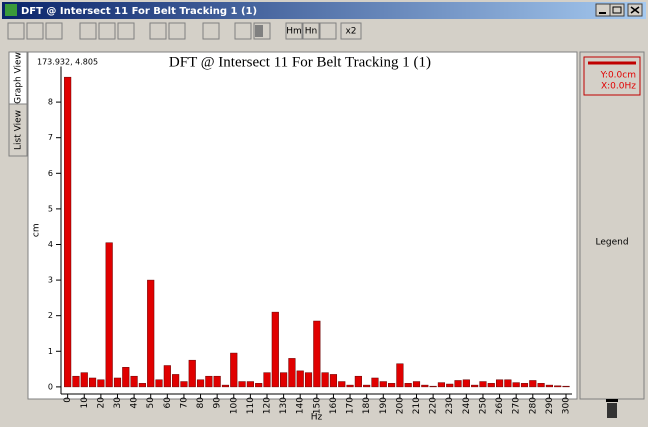  I want to click on x-tick-label: 30, so click(118, 403).